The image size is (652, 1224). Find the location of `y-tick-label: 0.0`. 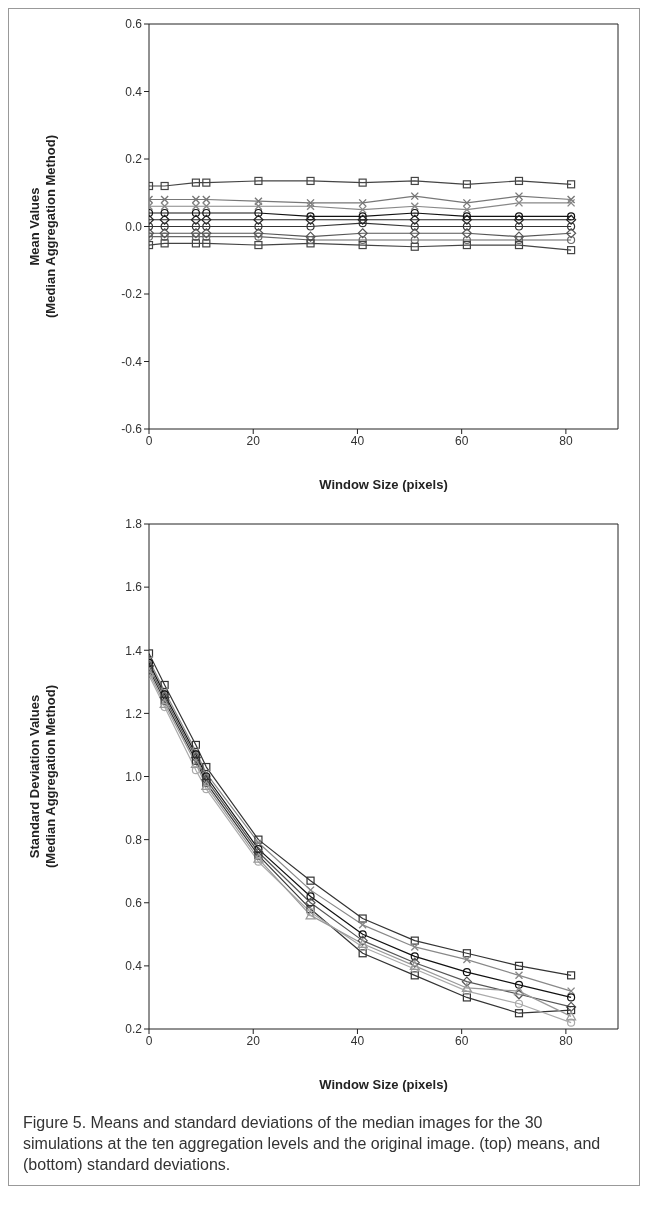

y-tick-label: 0.0 is located at coordinates (134, 226).